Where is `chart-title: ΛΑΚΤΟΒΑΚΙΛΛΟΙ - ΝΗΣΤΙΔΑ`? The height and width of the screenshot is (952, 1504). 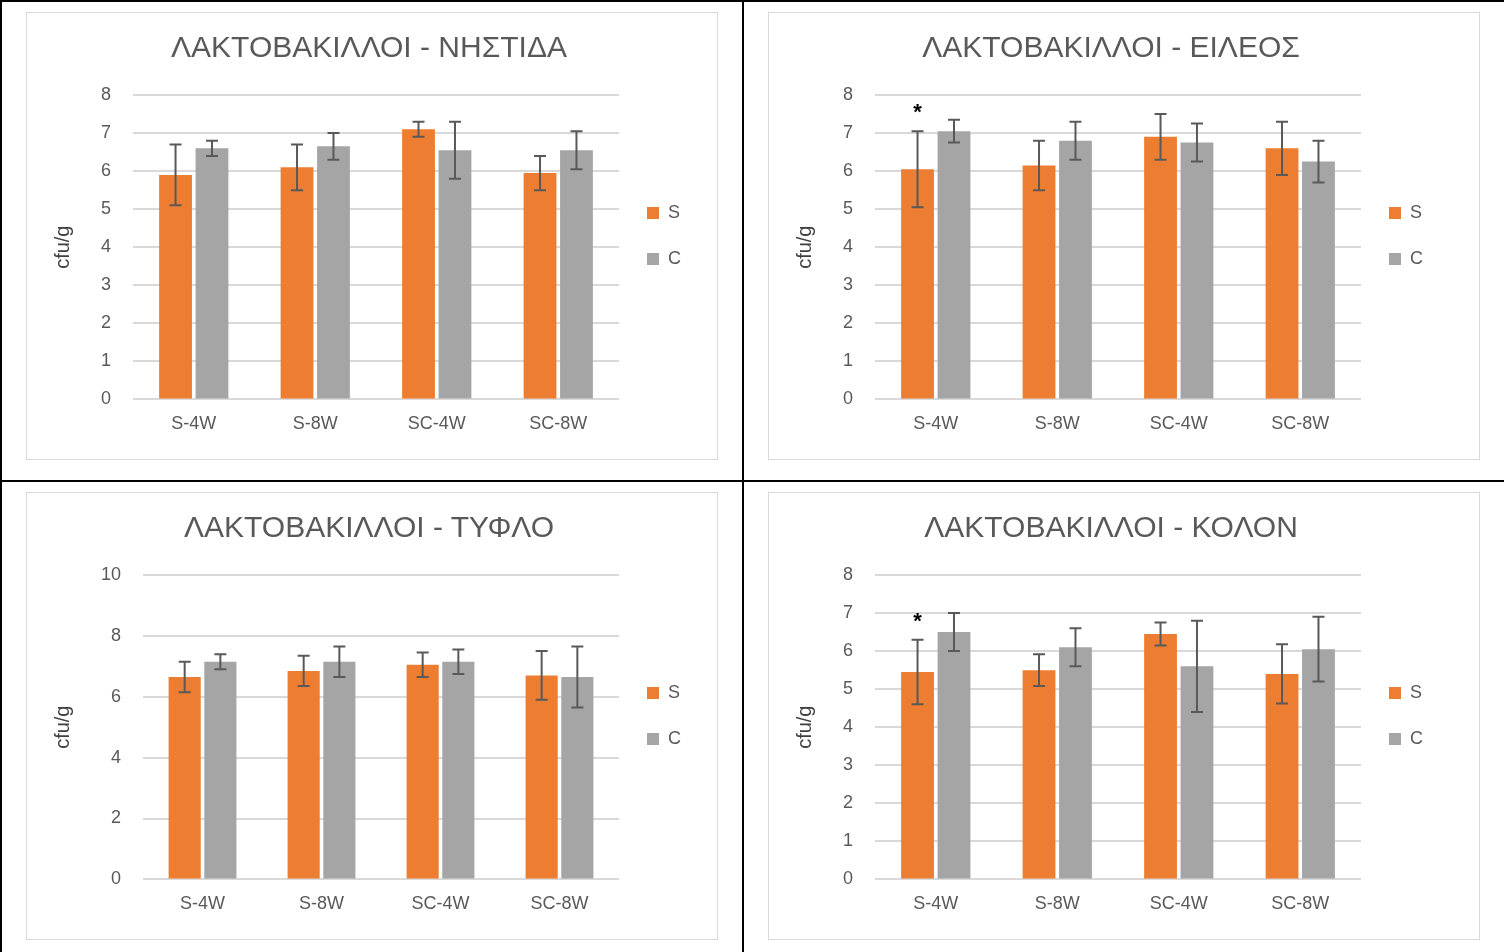
chart-title: ΛΑΚΤΟΒΑΚΙΛΛΟΙ - ΝΗΣΤΙΔΑ is located at coordinates (369, 47).